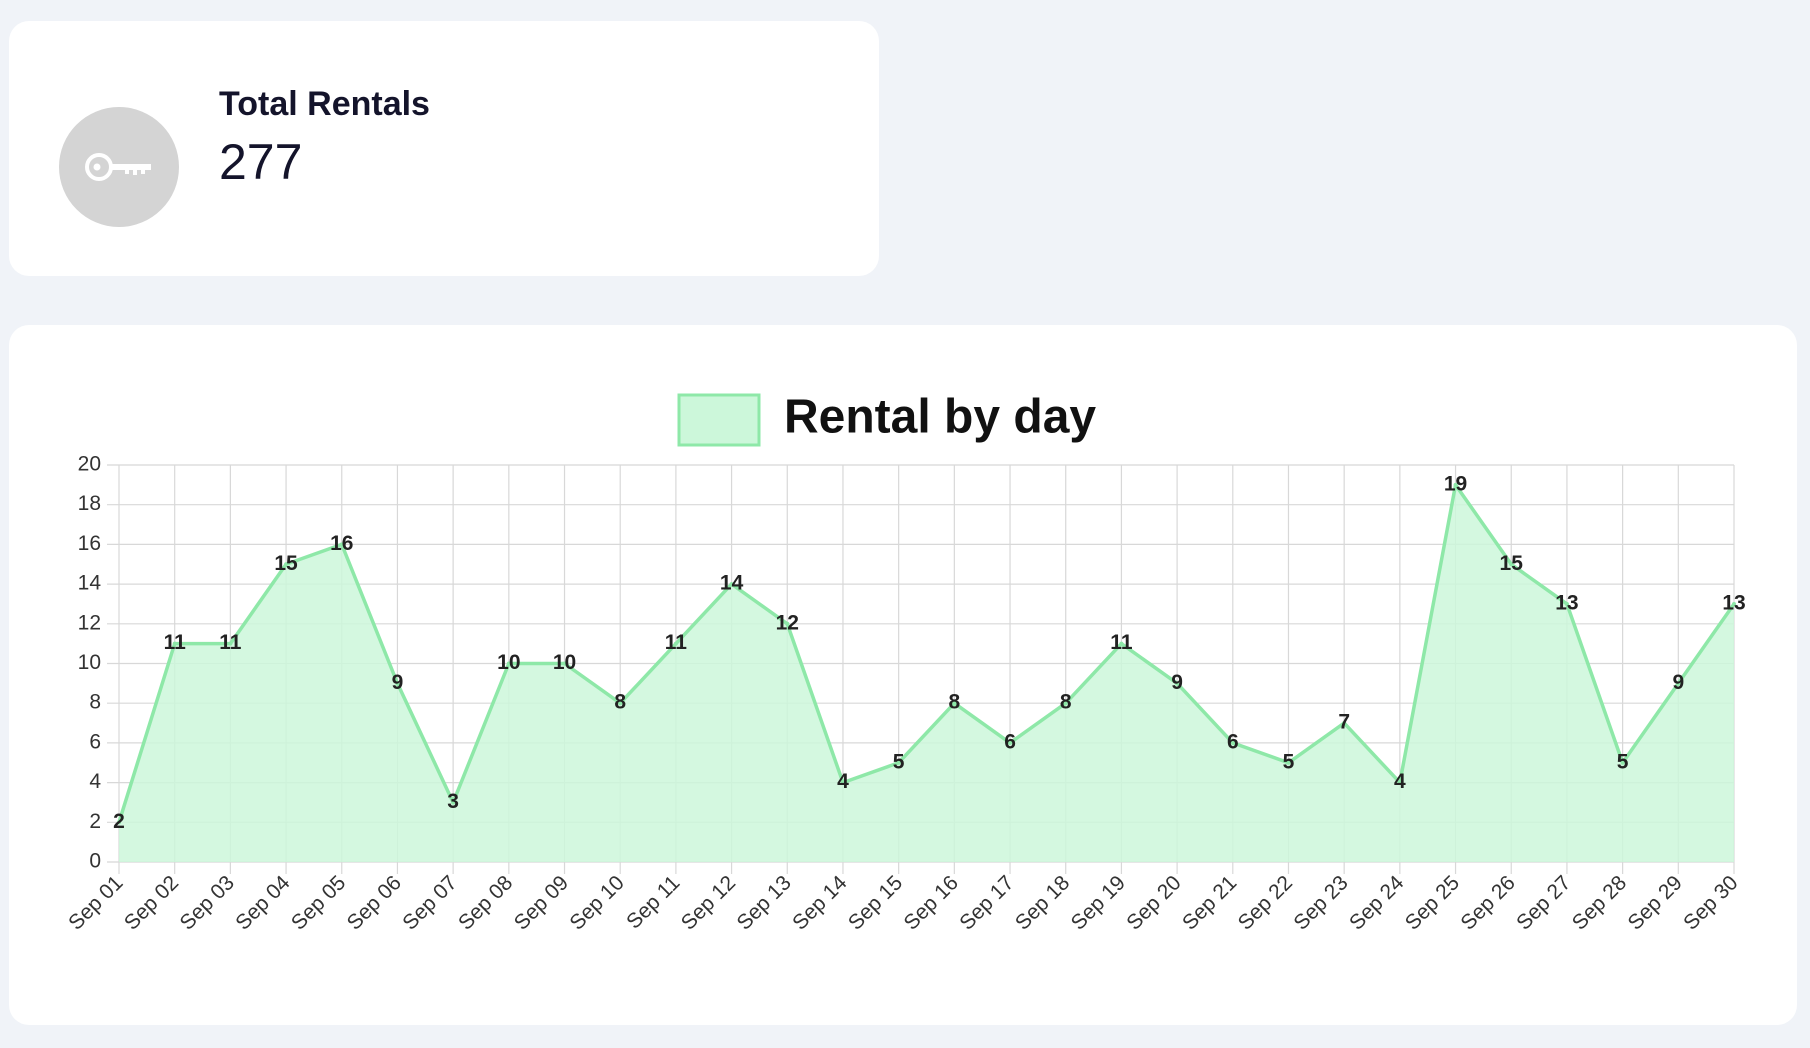 Image resolution: width=1810 pixels, height=1048 pixels. I want to click on x-tick-label: Sep 01, so click(95, 902).